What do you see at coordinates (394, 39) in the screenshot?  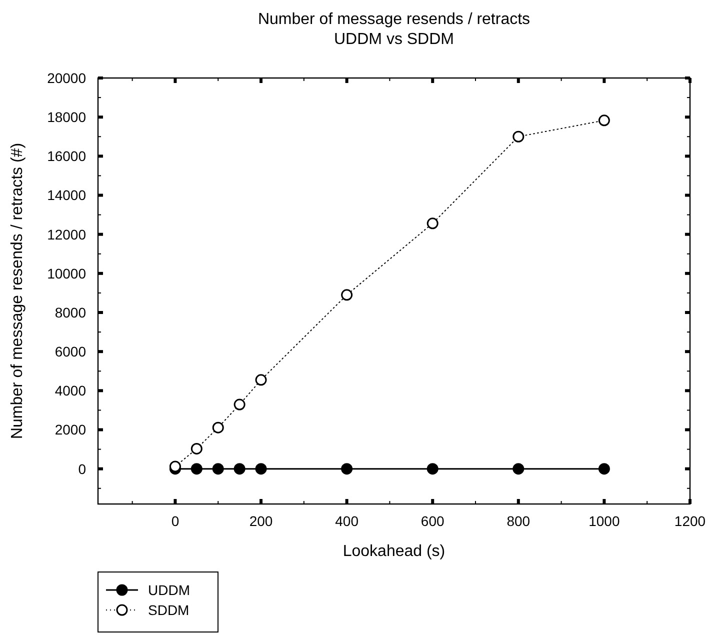 I see `chart-subtitle: UDDM vs SDDM` at bounding box center [394, 39].